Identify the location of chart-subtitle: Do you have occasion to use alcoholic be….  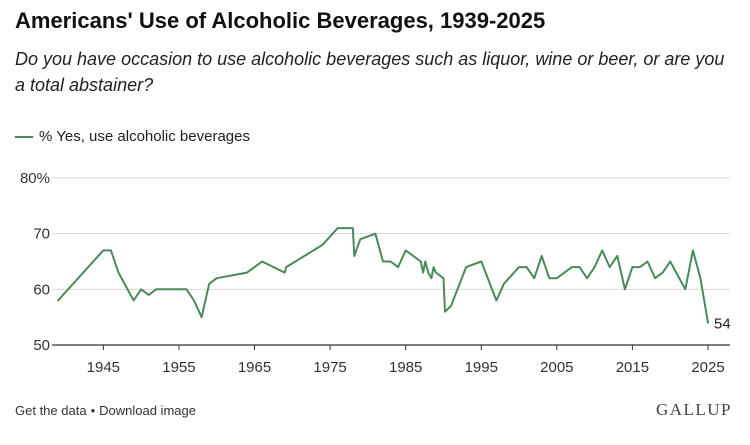
(370, 72).